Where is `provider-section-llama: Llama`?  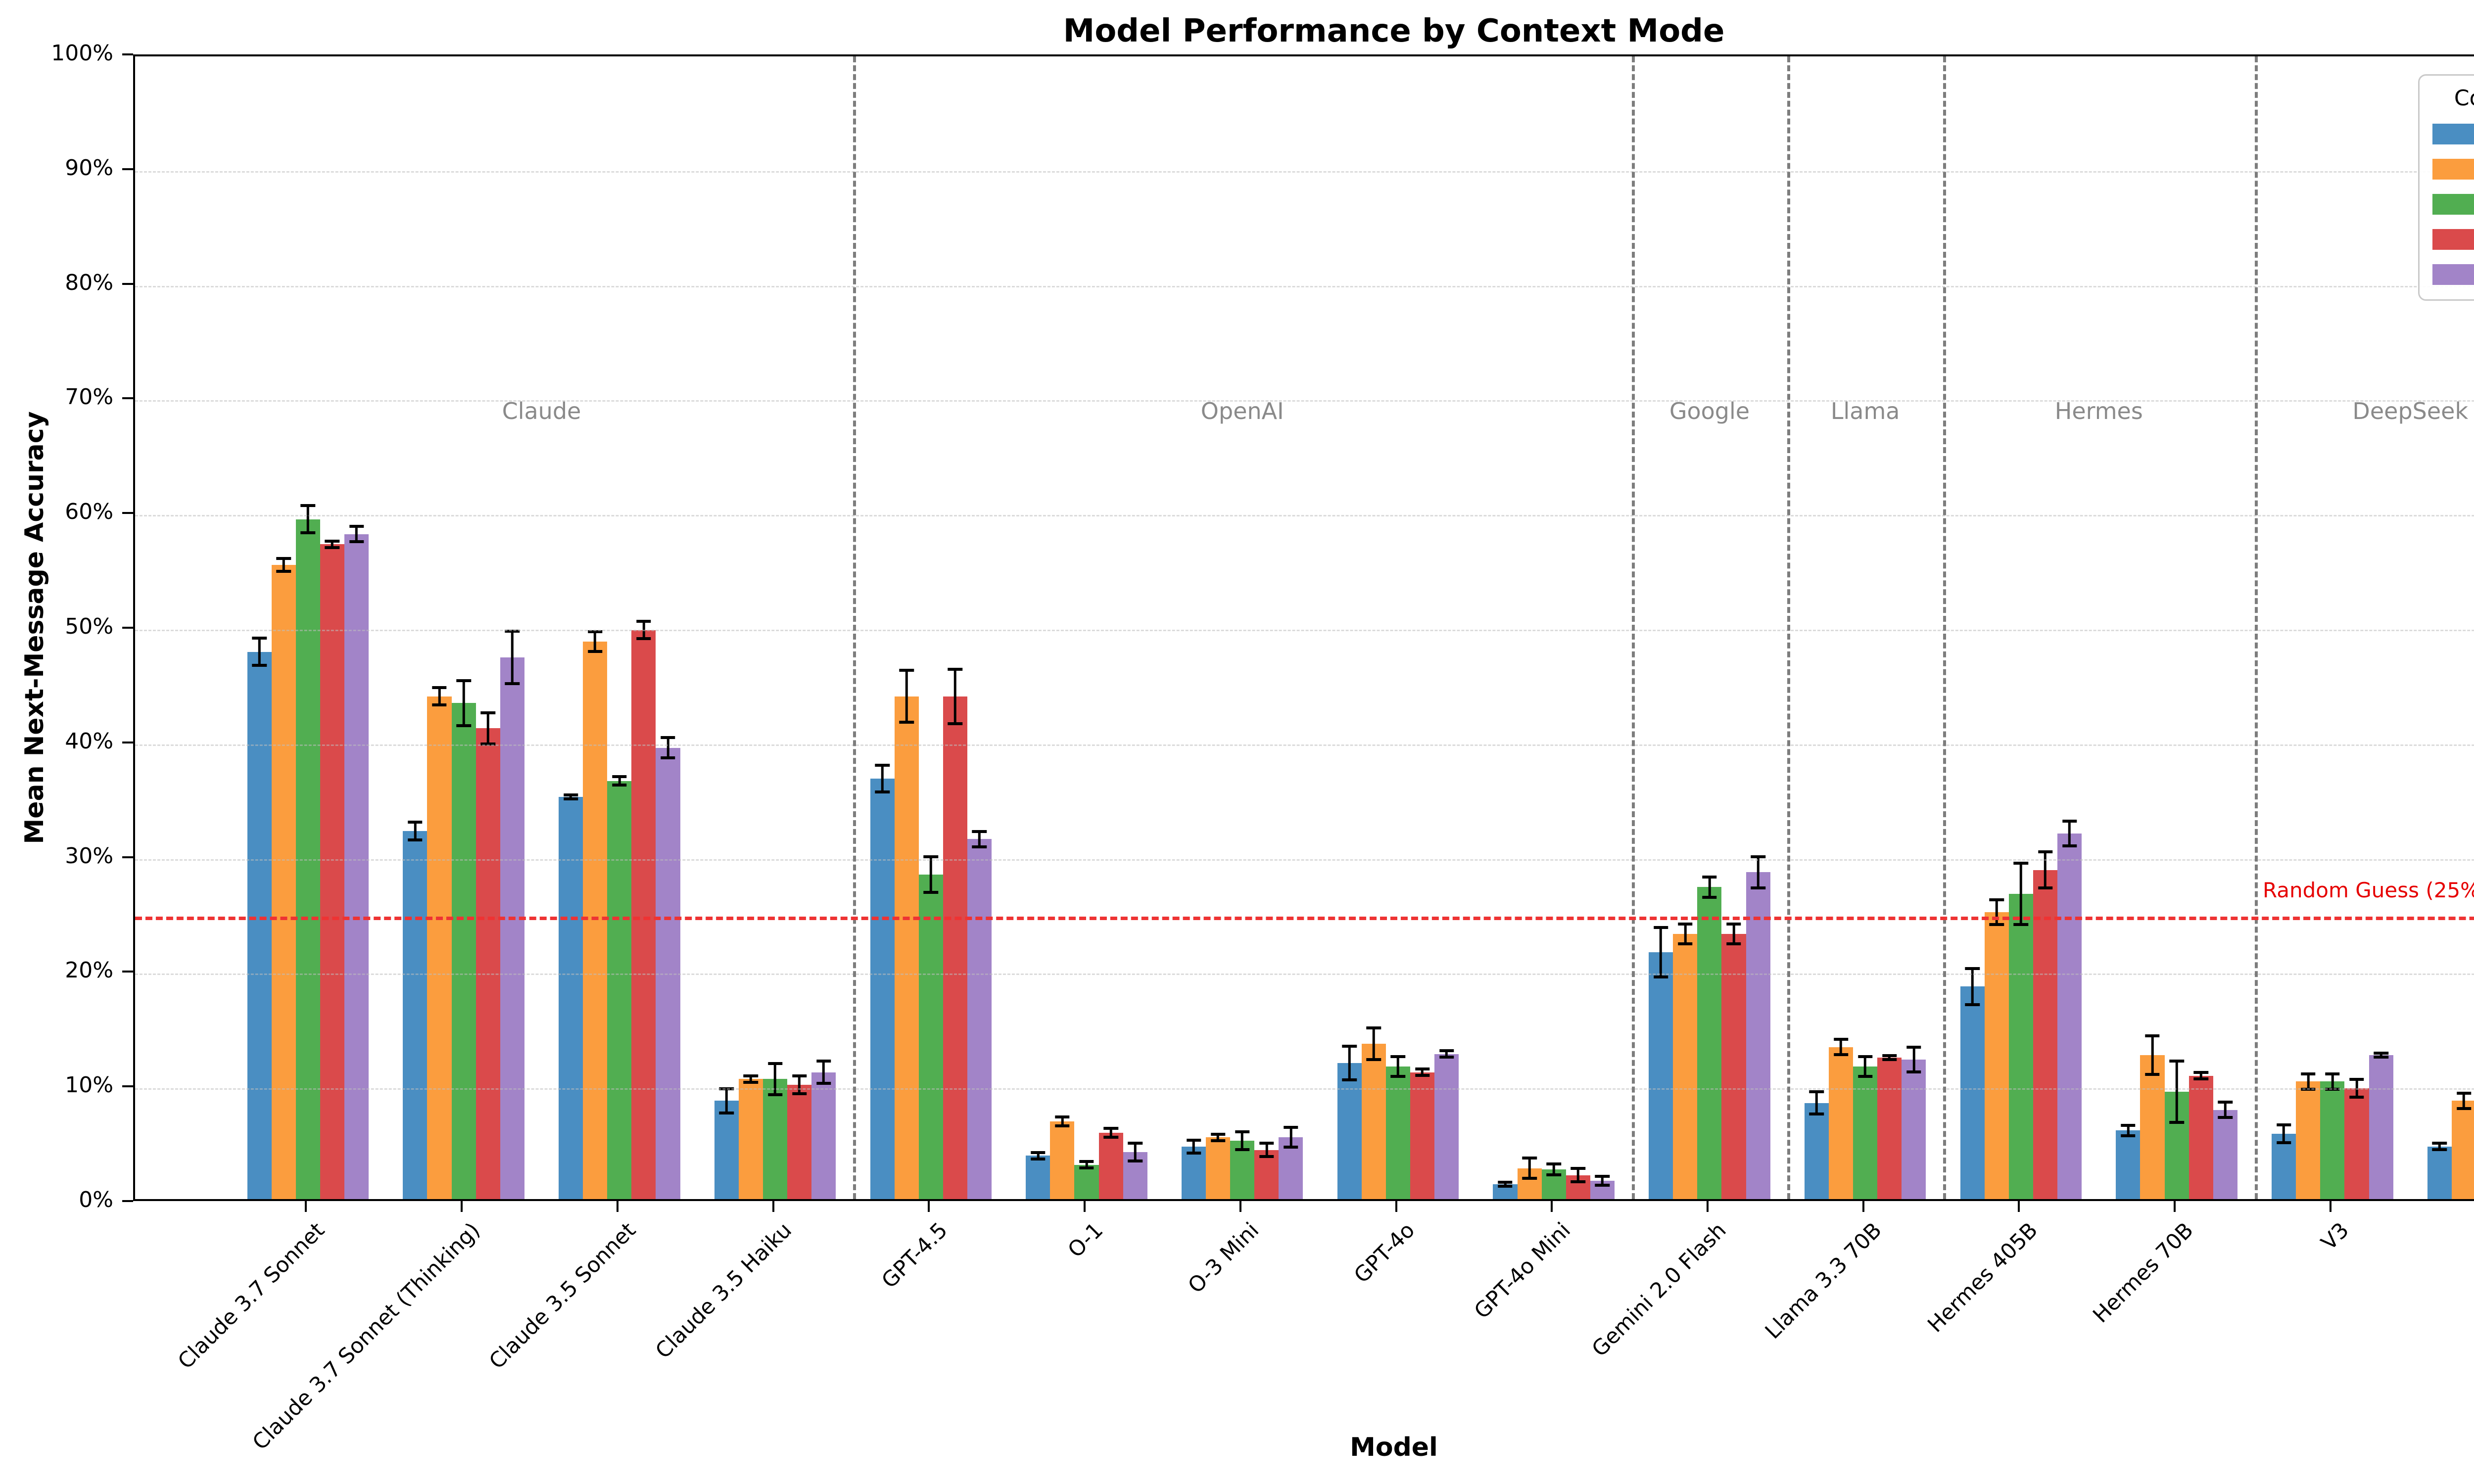 provider-section-llama: Llama is located at coordinates (1865, 627).